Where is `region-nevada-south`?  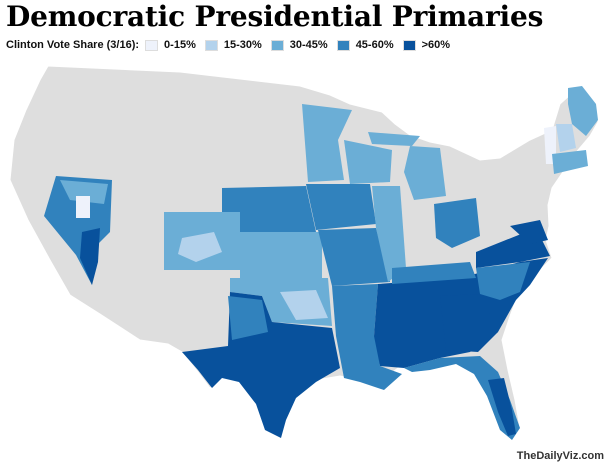
region-nevada-south is located at coordinates (90, 256).